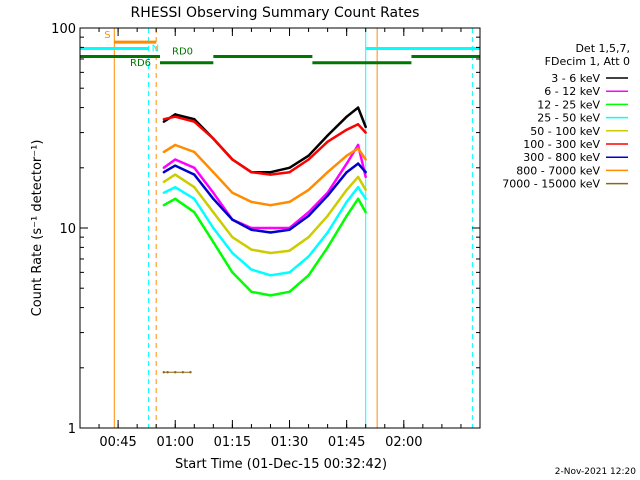 This screenshot has width=640, height=480. I want to click on state-bar-label-n: N, so click(155, 48).